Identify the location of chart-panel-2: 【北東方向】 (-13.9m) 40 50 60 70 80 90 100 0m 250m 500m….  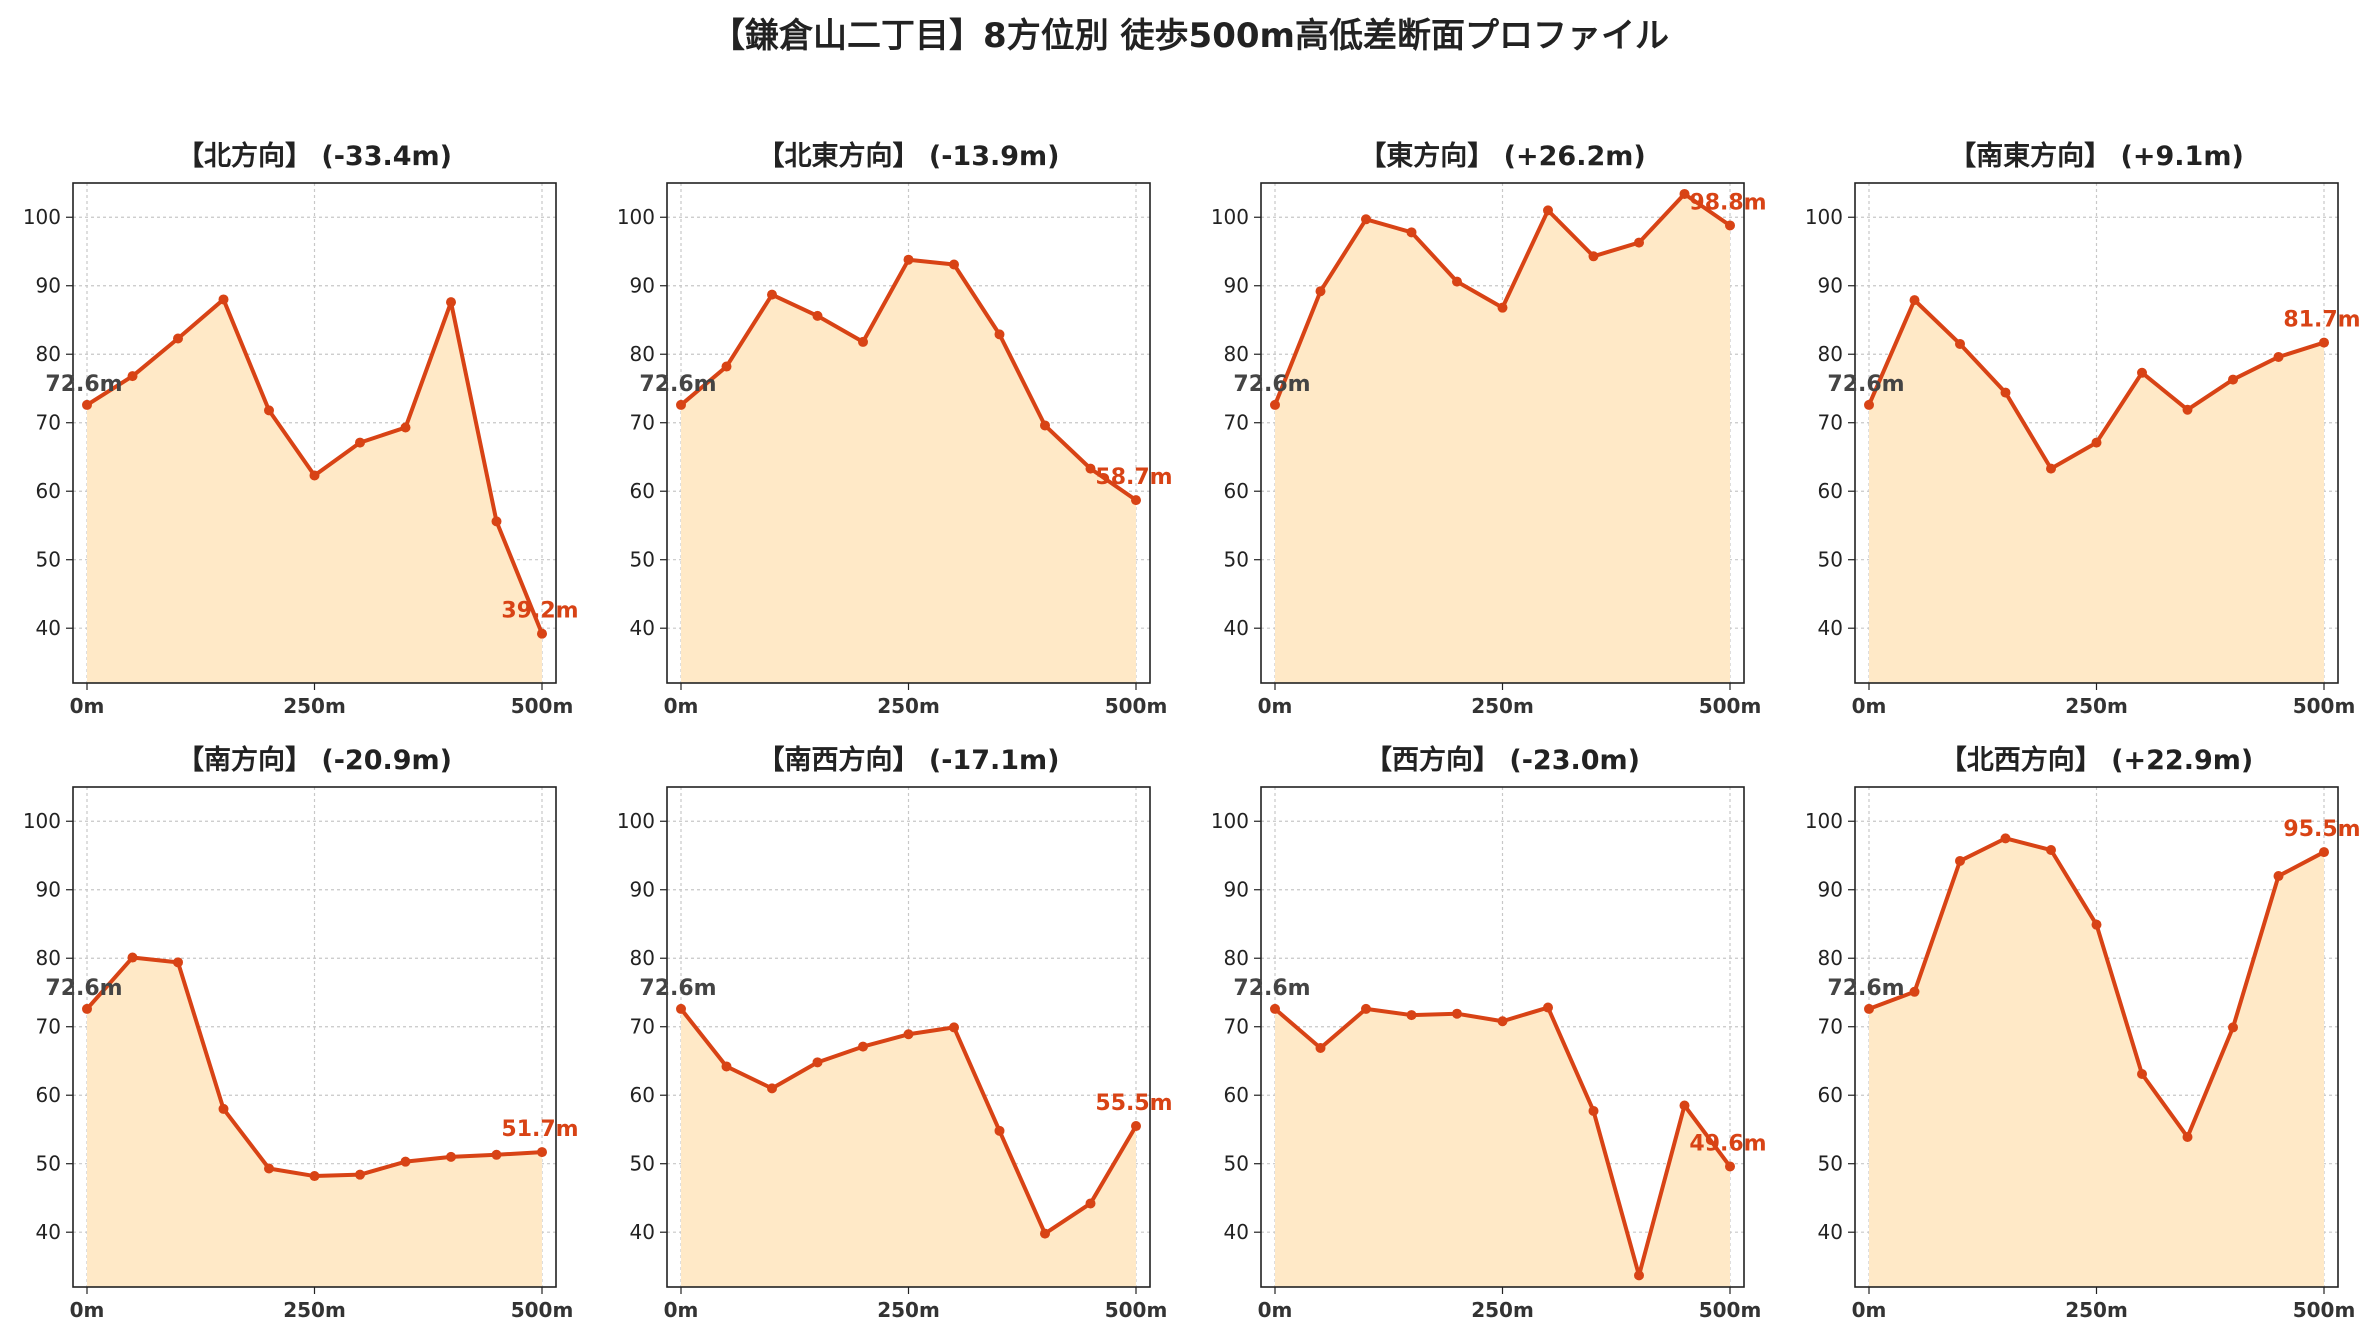
(895, 429).